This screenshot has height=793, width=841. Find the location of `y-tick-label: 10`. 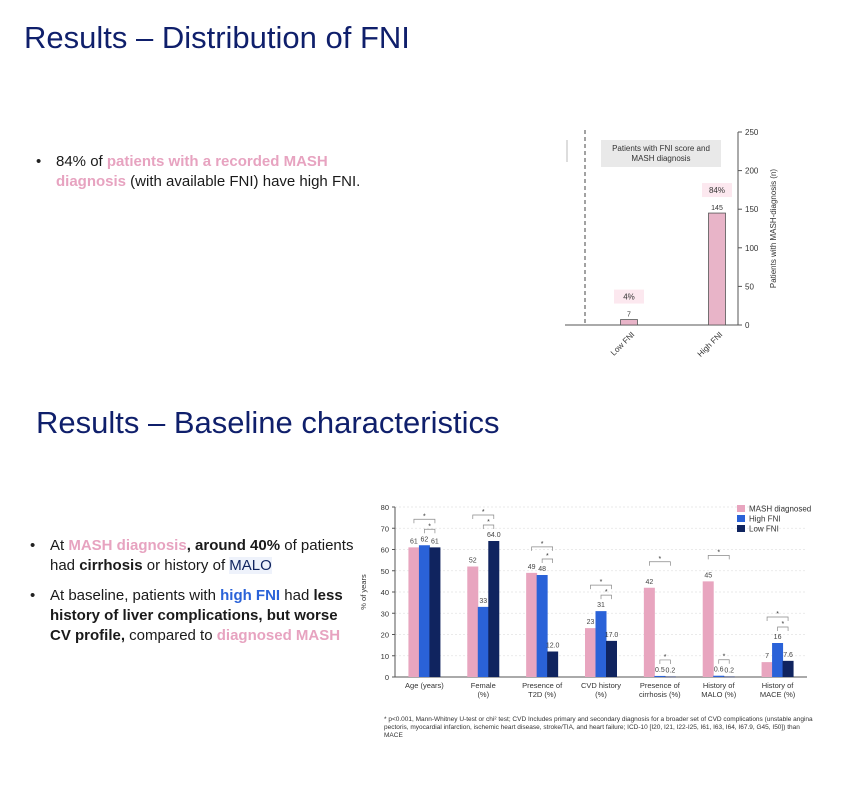

y-tick-label: 10 is located at coordinates (385, 656).